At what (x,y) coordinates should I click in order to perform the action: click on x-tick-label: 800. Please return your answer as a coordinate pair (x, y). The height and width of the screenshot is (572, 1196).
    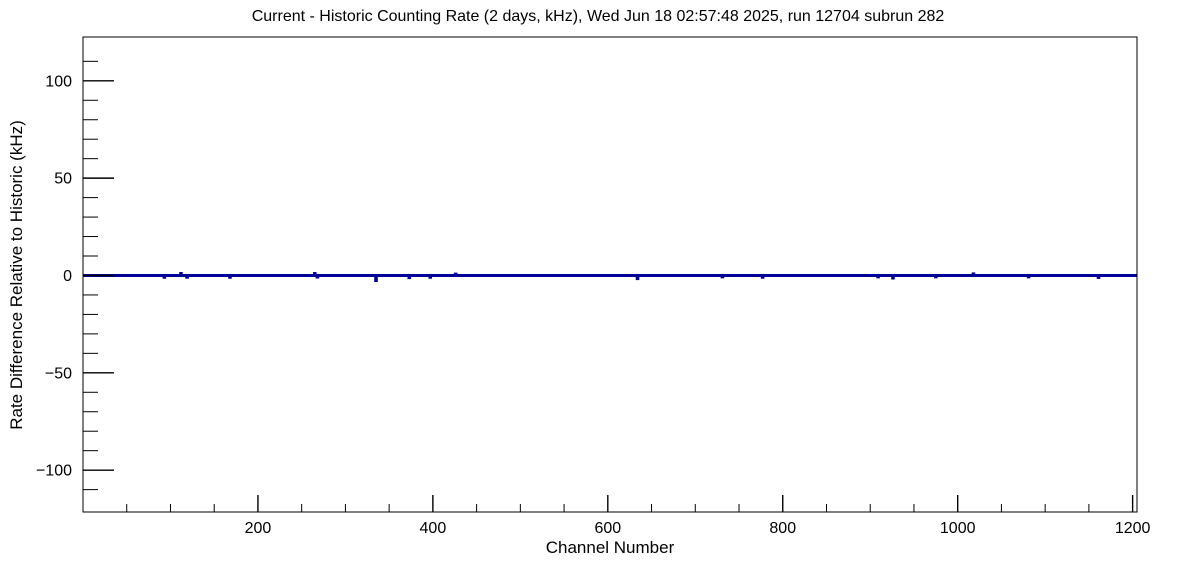
    Looking at the image, I should click on (782, 528).